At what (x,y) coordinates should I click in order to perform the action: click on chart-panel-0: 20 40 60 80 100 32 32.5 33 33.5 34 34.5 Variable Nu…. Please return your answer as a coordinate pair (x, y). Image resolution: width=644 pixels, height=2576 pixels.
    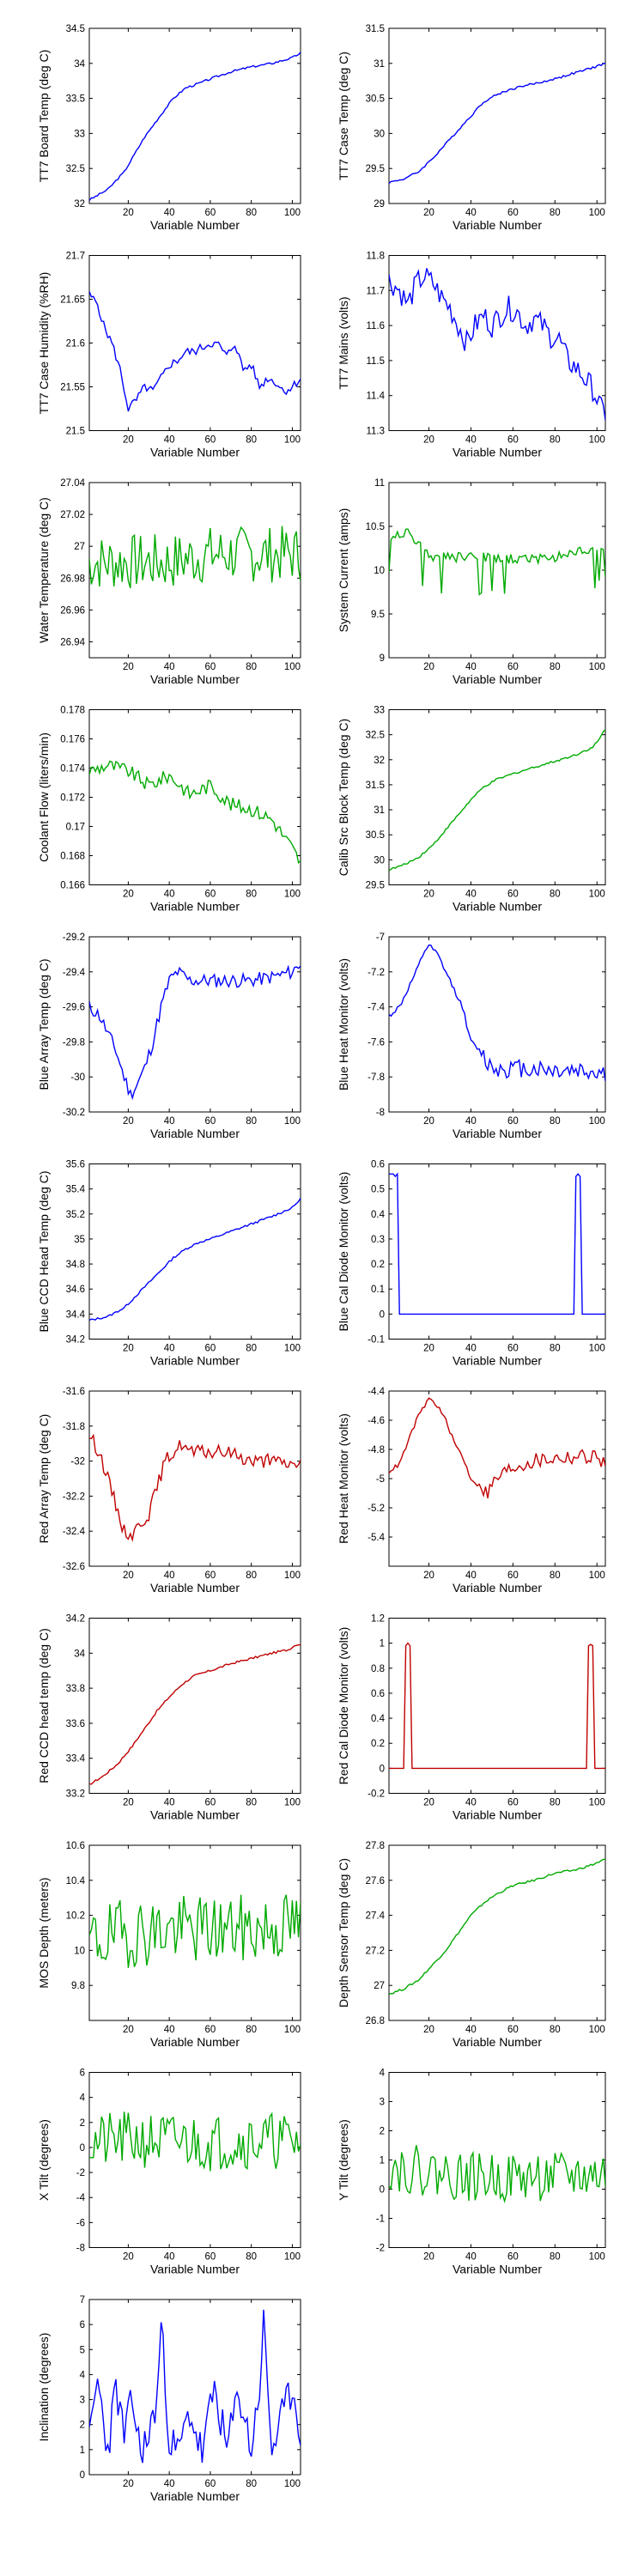
    Looking at the image, I should click on (169, 128).